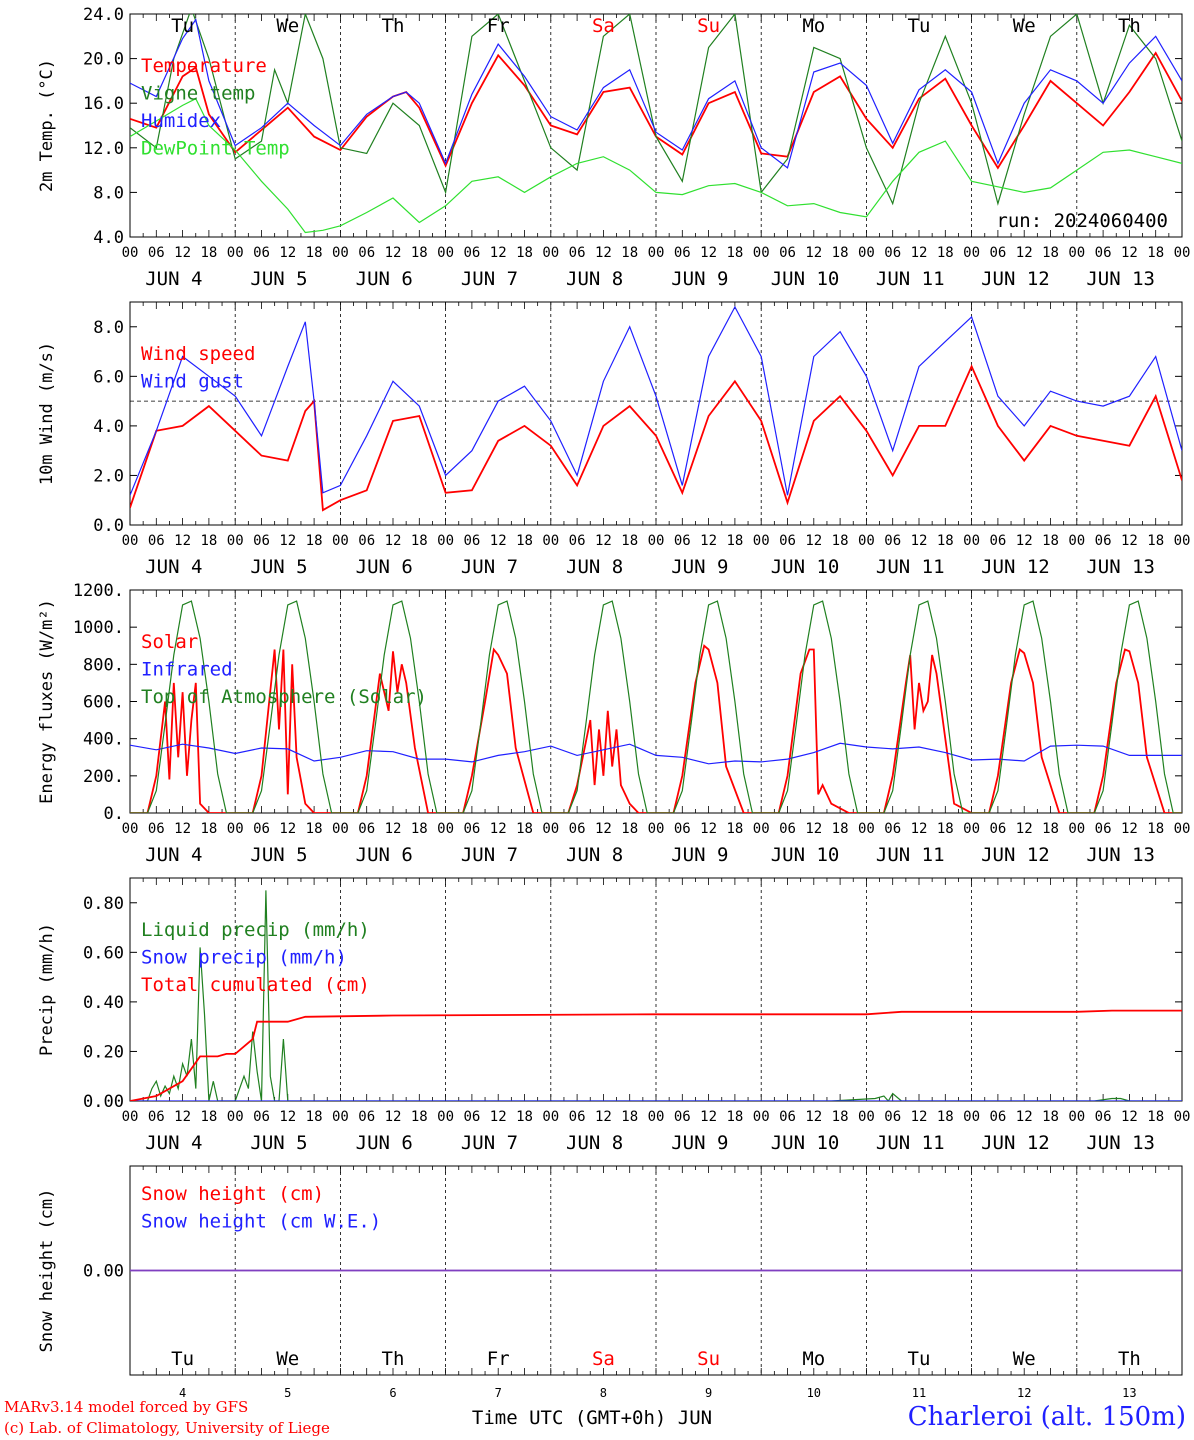 The width and height of the screenshot is (1194, 1440). What do you see at coordinates (1129, 1359) in the screenshot?
I see `weekday-label: Th` at bounding box center [1129, 1359].